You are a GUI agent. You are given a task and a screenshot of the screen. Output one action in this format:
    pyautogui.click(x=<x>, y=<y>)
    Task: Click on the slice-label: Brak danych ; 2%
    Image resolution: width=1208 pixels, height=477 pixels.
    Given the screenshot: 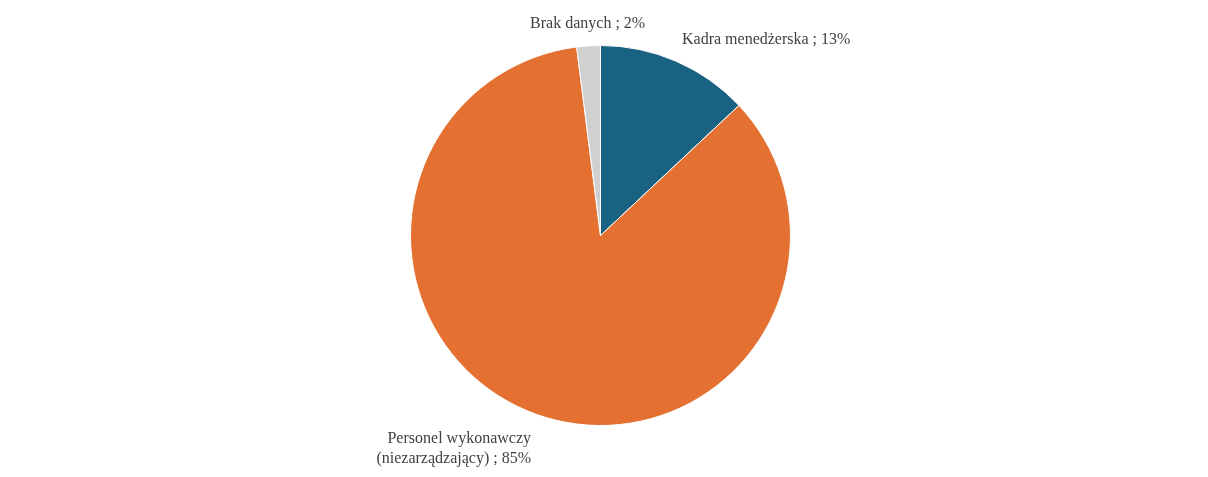 What is the action you would take?
    pyautogui.click(x=588, y=22)
    